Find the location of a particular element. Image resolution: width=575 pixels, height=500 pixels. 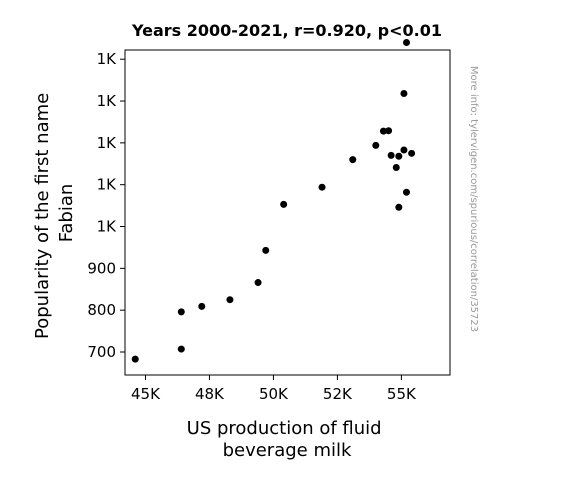

y-axis-label-line-1: Popularity of the first name is located at coordinates (42, 216).